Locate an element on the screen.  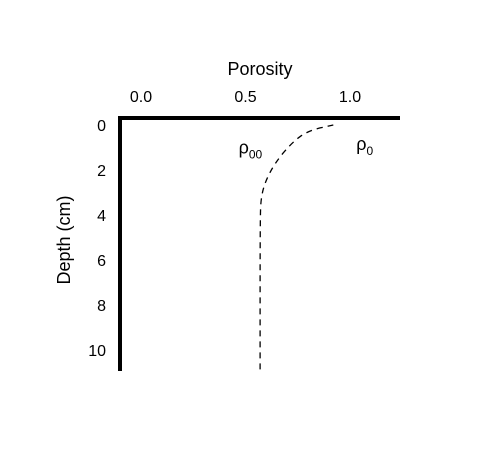
y-tick-label: 0 is located at coordinates (101, 126).